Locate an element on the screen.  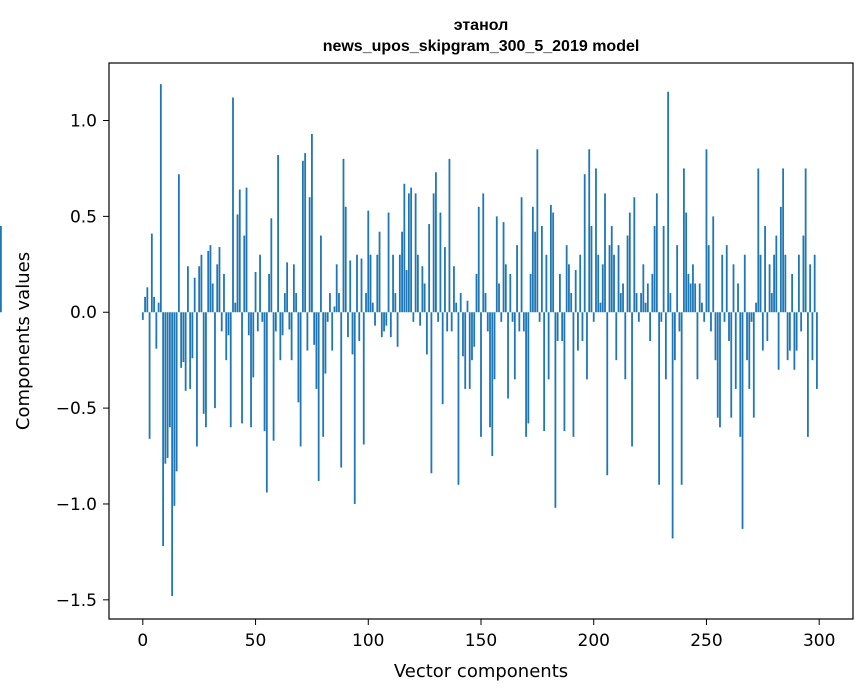
y-tick-label-0: −1.5 is located at coordinates (76, 601).